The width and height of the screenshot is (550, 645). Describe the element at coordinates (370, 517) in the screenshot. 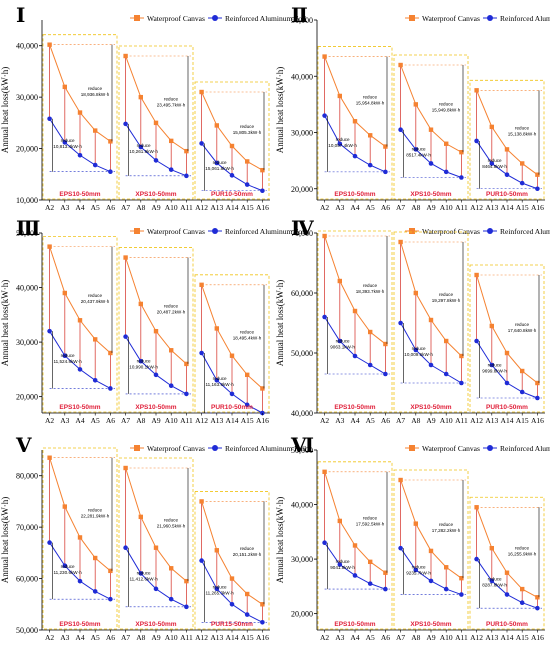

I see `canvas-reduce-label: reduce` at that location.